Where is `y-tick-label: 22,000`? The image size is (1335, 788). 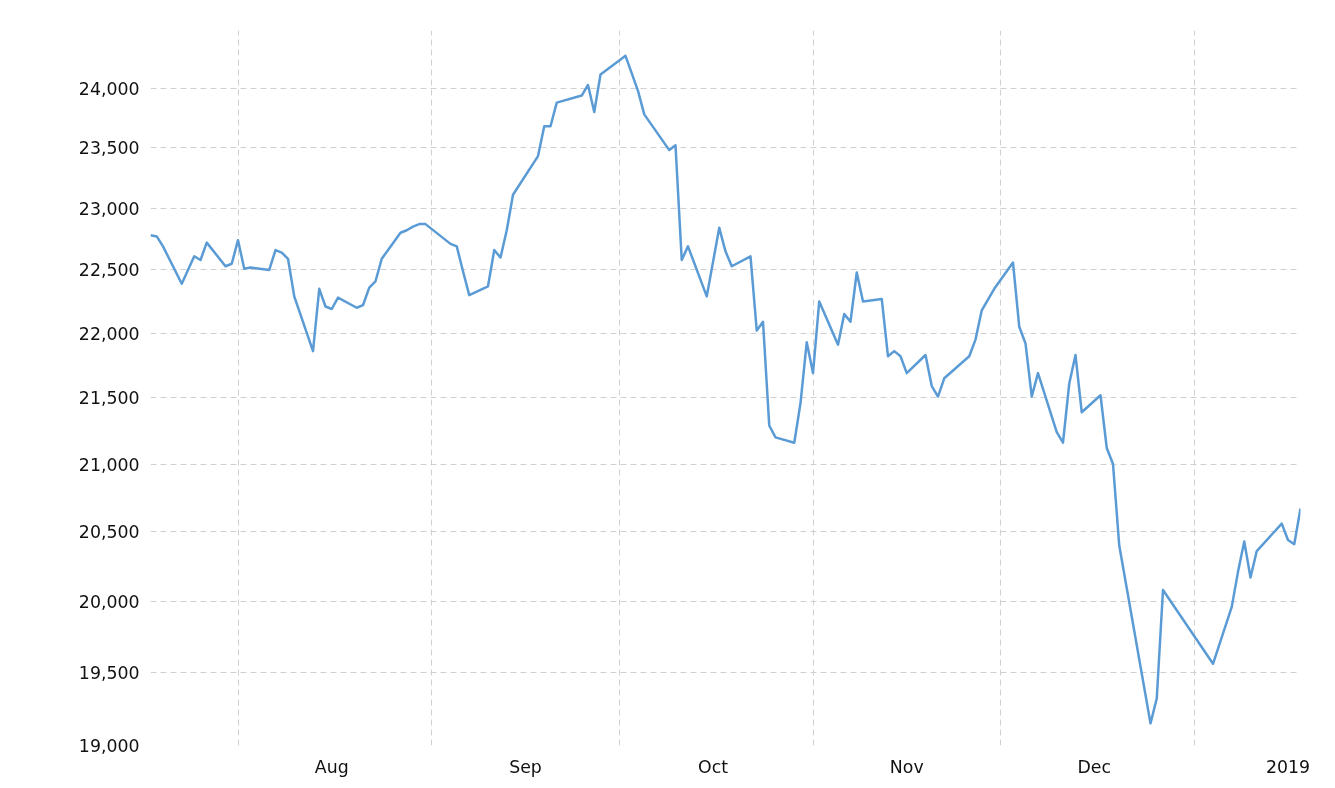
y-tick-label: 22,000 is located at coordinates (109, 333).